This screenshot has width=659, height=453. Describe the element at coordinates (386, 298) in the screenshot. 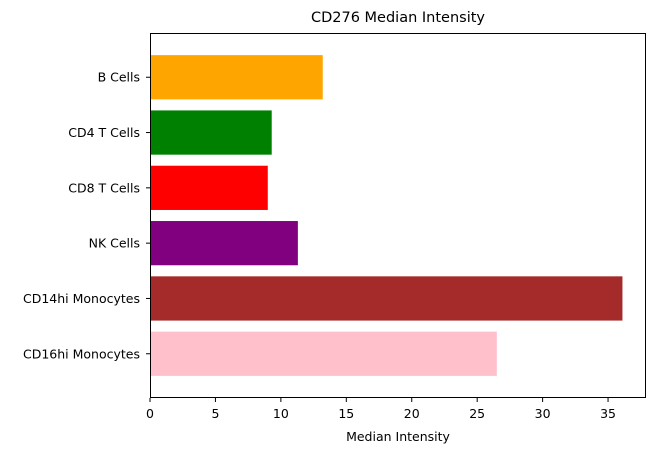

I see `bar-cd14hi-monocytes` at that location.